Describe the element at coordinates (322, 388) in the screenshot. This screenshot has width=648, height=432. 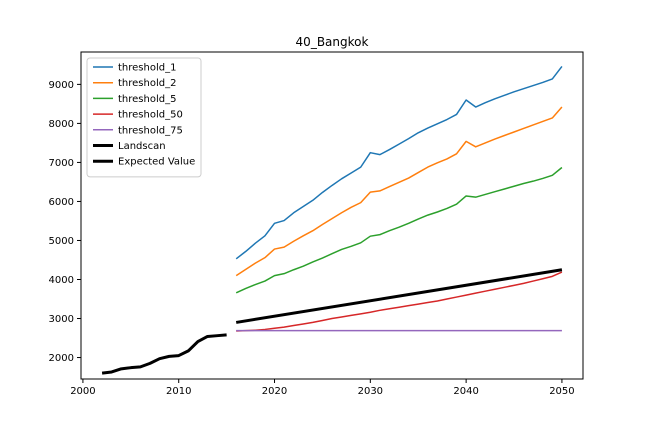
I see `x-axis: 2000 2010 2020 2030 2040 2050` at that location.